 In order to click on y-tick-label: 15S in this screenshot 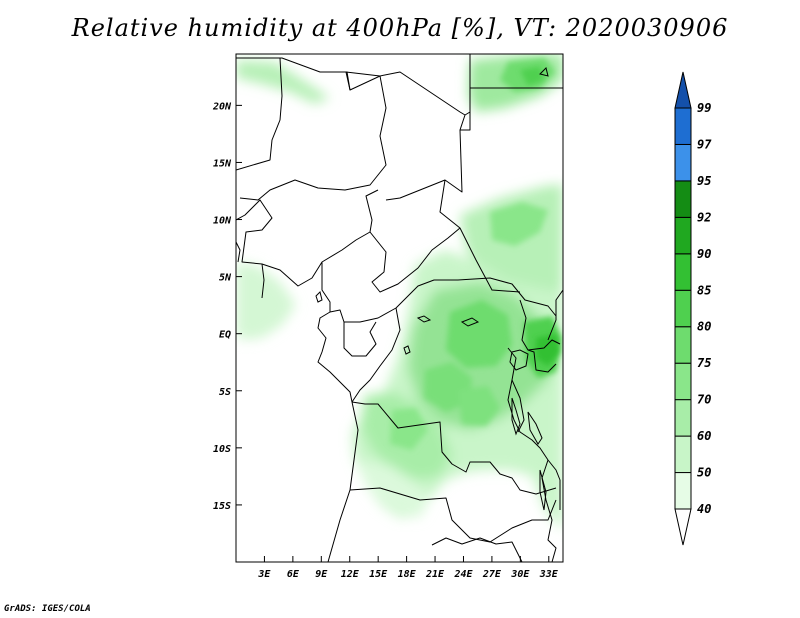, I will do `click(222, 506)`.